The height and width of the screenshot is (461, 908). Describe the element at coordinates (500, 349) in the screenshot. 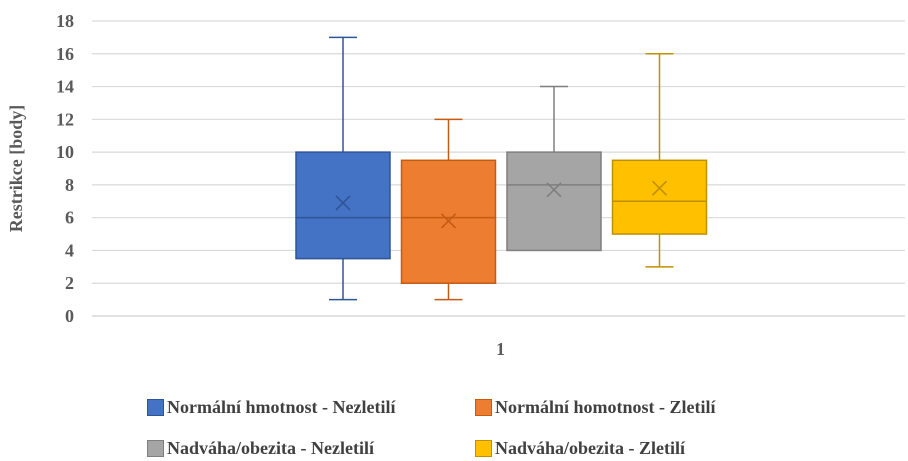

I see `x-category-label: 1` at that location.